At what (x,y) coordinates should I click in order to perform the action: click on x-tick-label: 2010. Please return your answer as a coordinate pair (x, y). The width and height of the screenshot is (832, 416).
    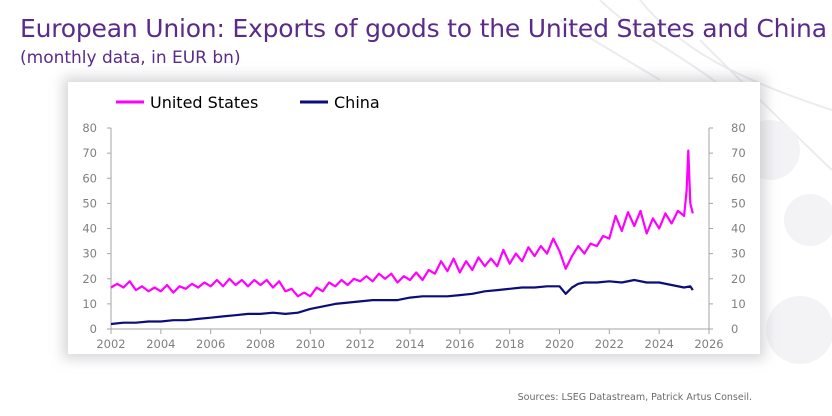
    Looking at the image, I should click on (310, 344).